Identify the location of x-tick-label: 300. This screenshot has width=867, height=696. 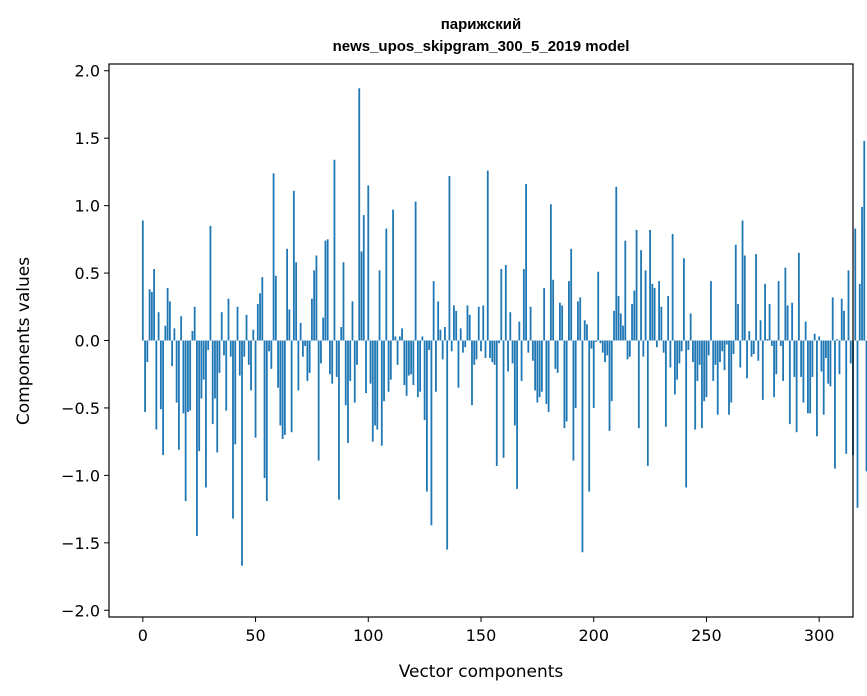
(819, 635).